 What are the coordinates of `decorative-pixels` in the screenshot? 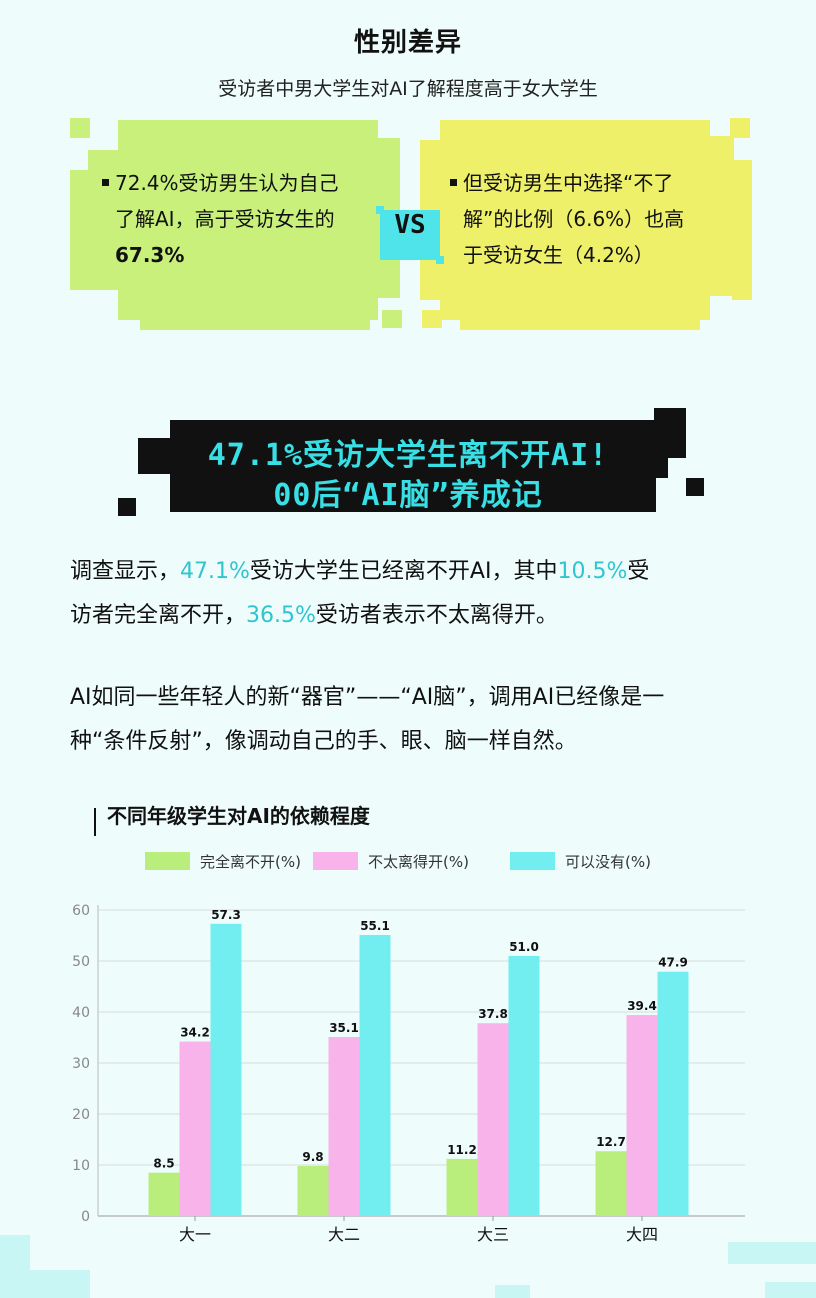 It's located at (408, 1266).